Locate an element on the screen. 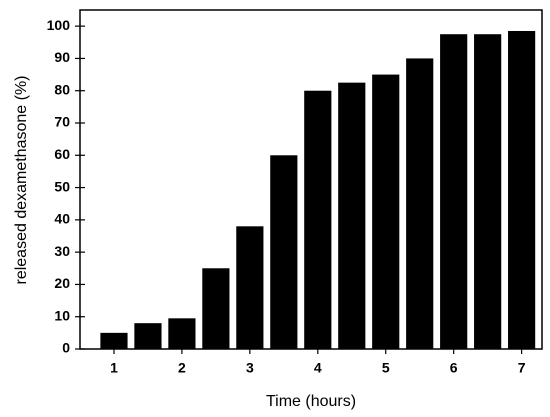  y-axis-label: released dexamethasone (%) is located at coordinates (21, 179).